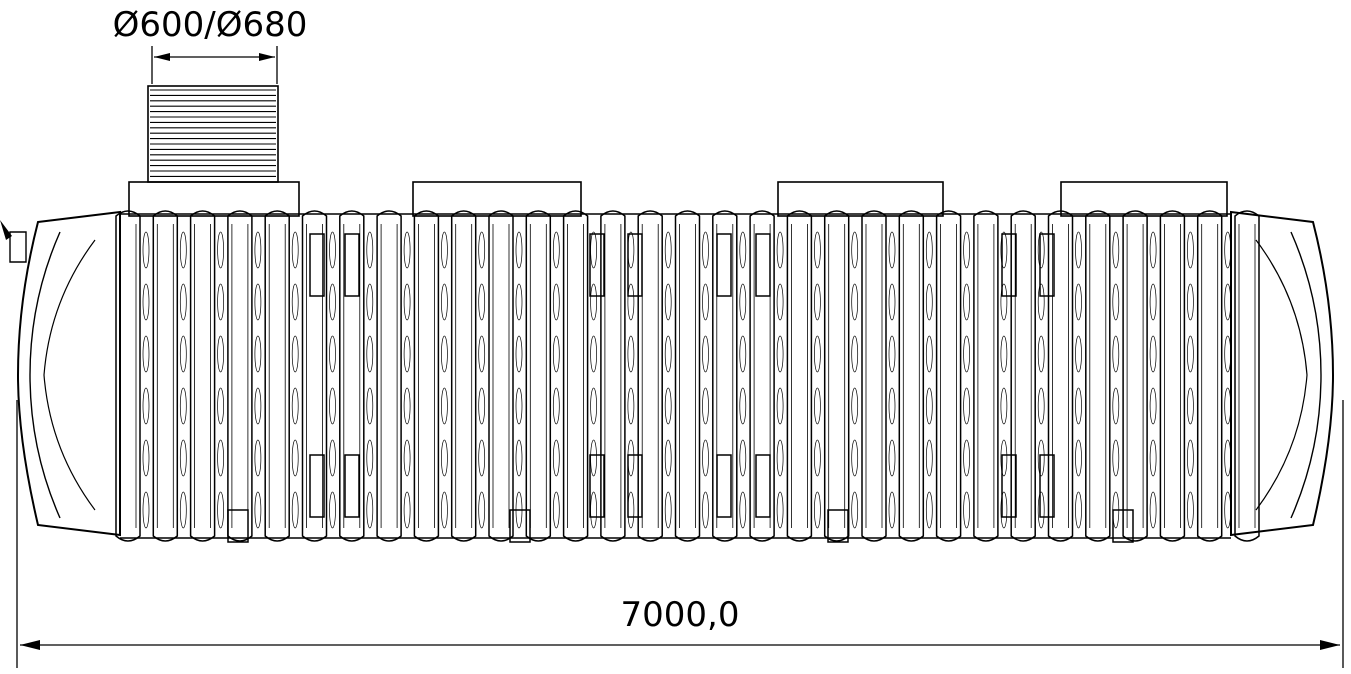 This screenshot has height=674, width=1351. I want to click on neck-diameter-dimension: Ø600/Ø680, so click(210, 44).